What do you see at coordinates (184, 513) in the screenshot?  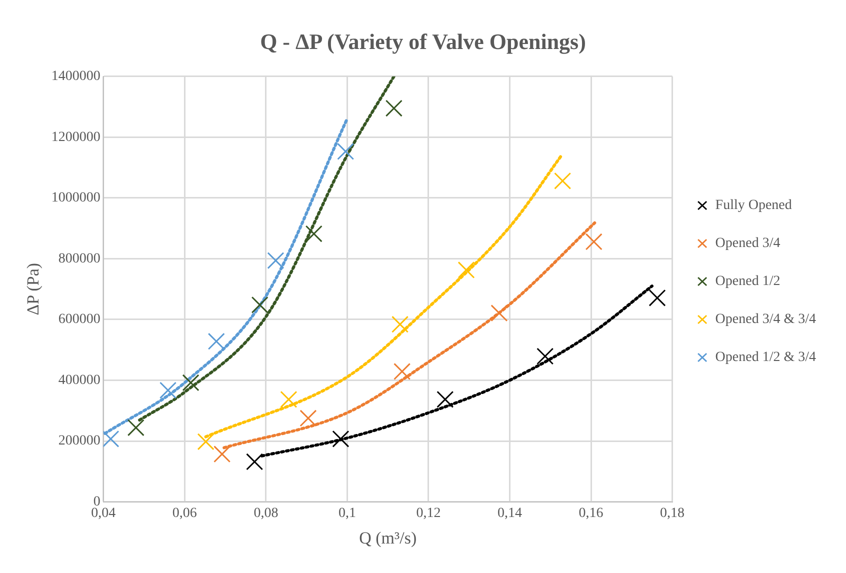 I see `x-tick-label: 0,06` at bounding box center [184, 513].